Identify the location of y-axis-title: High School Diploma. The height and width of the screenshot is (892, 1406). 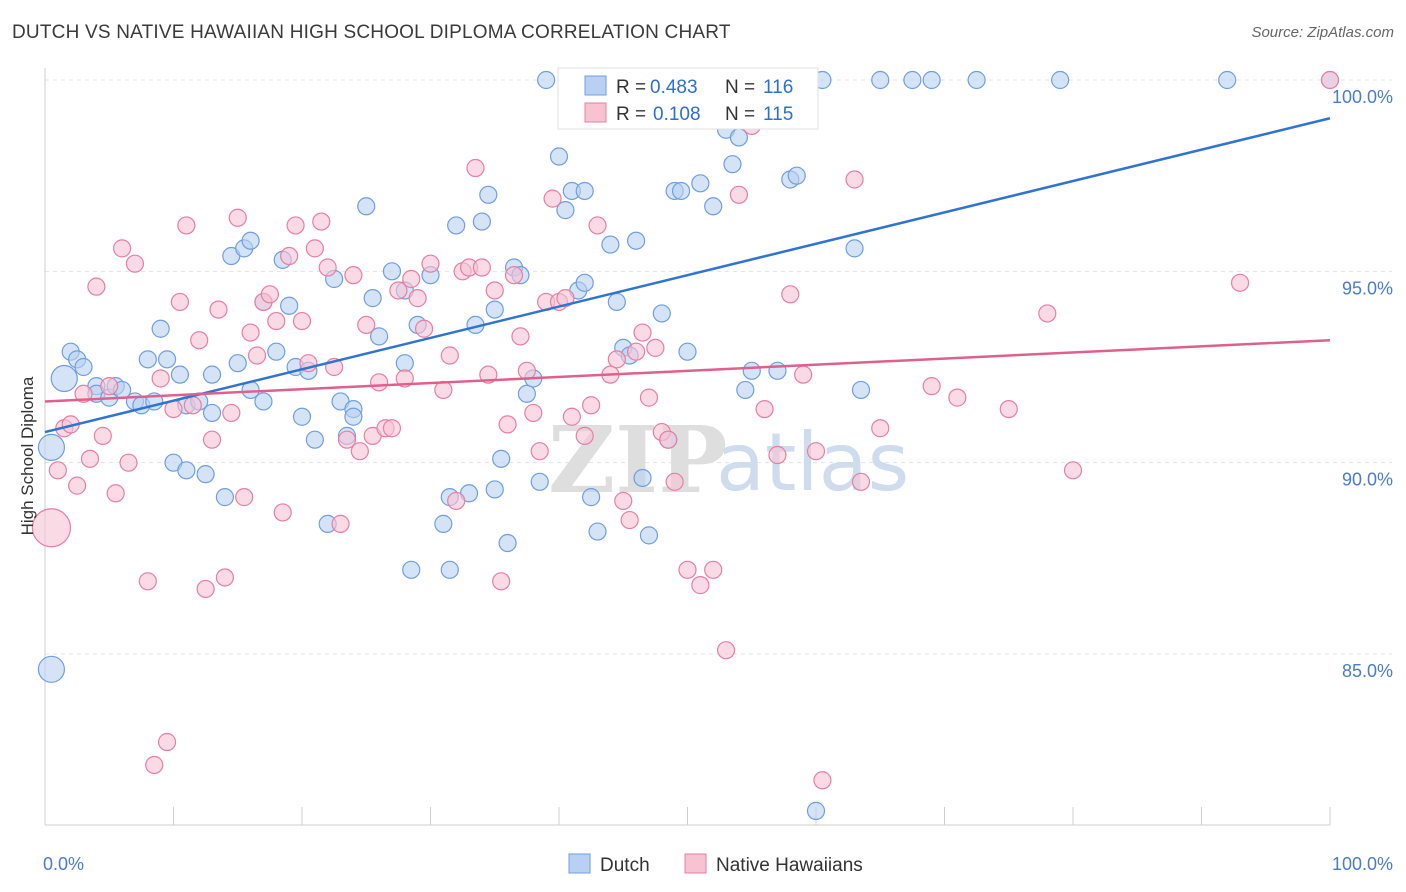
(27, 455).